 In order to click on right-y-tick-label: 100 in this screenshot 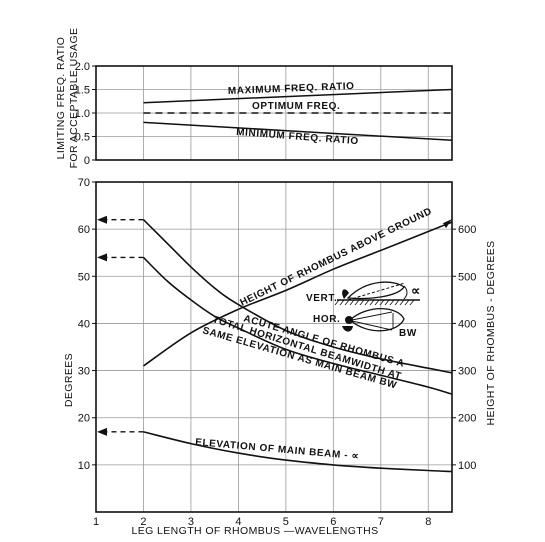, I will do `click(467, 466)`.